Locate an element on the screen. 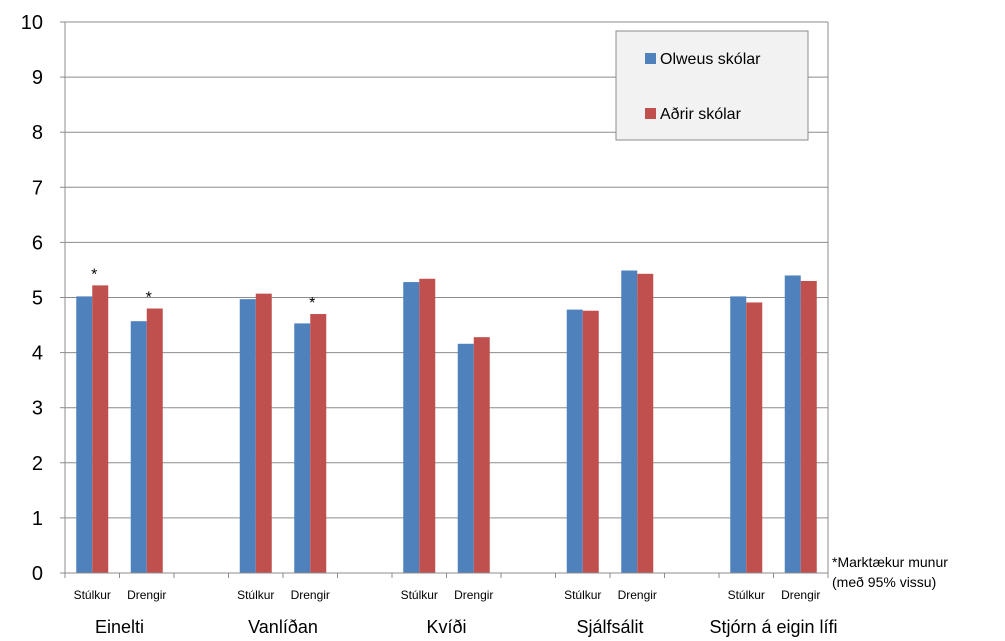 This screenshot has height=641, width=1005. group-label: Stjórn á eigin lífi is located at coordinates (773, 627).